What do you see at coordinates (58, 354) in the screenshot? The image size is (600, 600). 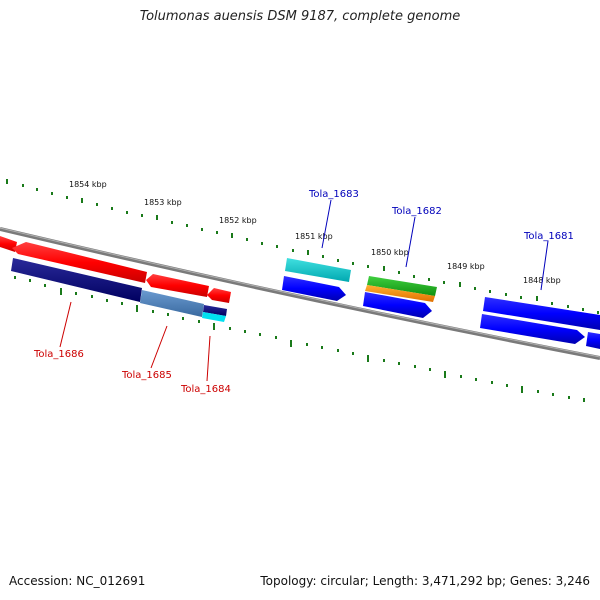 I see `gene-label-tola-1686: Tola_1686` at bounding box center [58, 354].